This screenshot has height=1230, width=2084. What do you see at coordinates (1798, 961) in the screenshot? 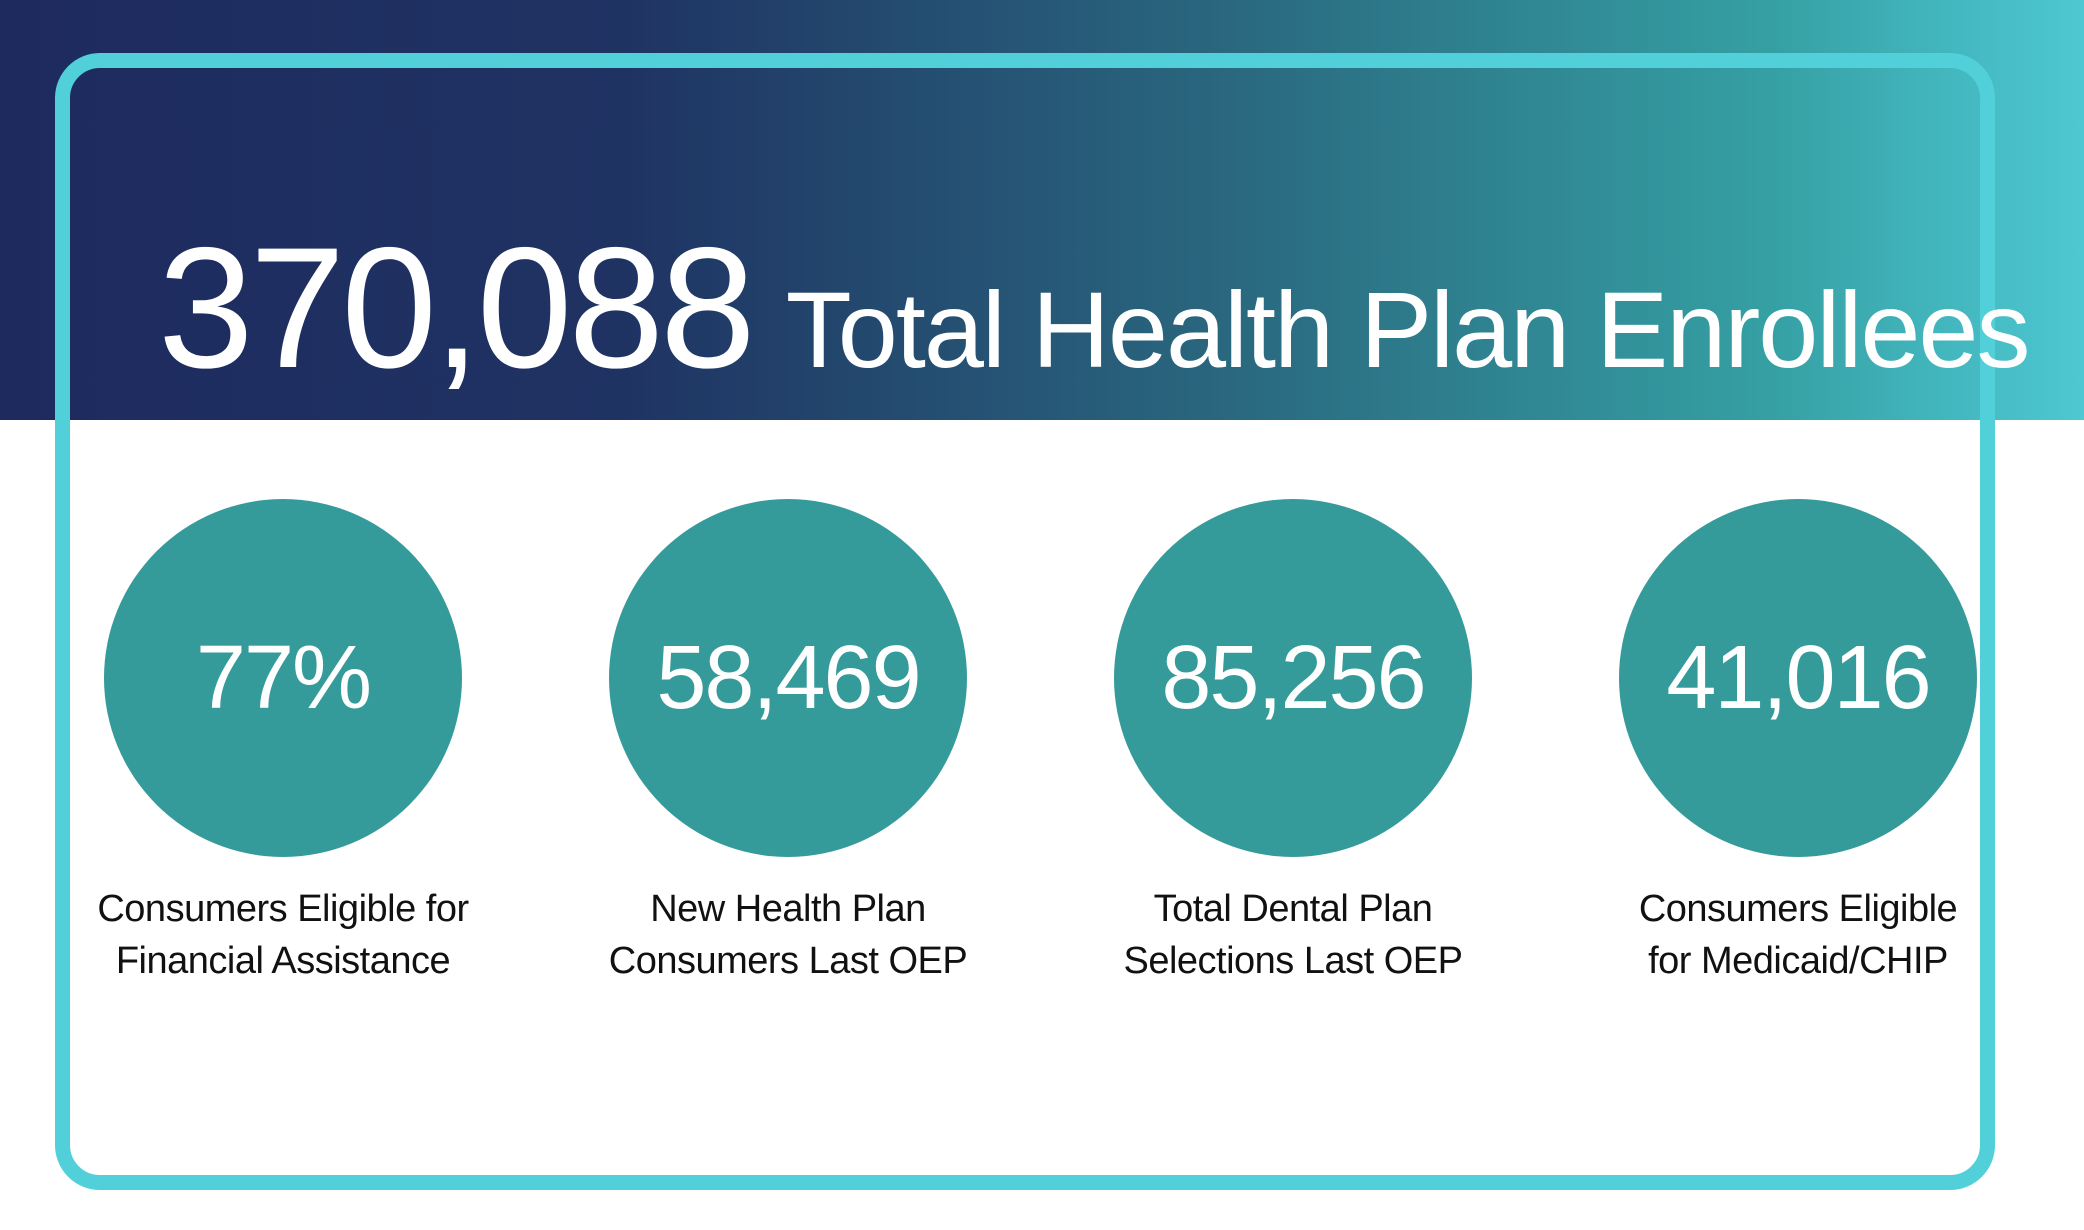
I see `stat-label-line: for Medicaid/CHIP` at bounding box center [1798, 961].